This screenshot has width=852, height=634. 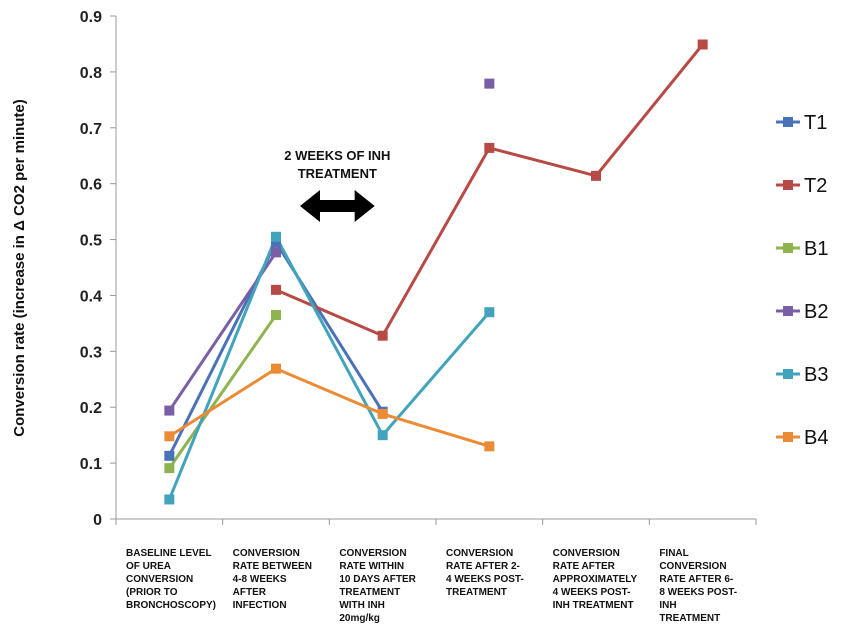 What do you see at coordinates (698, 592) in the screenshot?
I see `x-category-label-line: 8 WEEKS POST-` at bounding box center [698, 592].